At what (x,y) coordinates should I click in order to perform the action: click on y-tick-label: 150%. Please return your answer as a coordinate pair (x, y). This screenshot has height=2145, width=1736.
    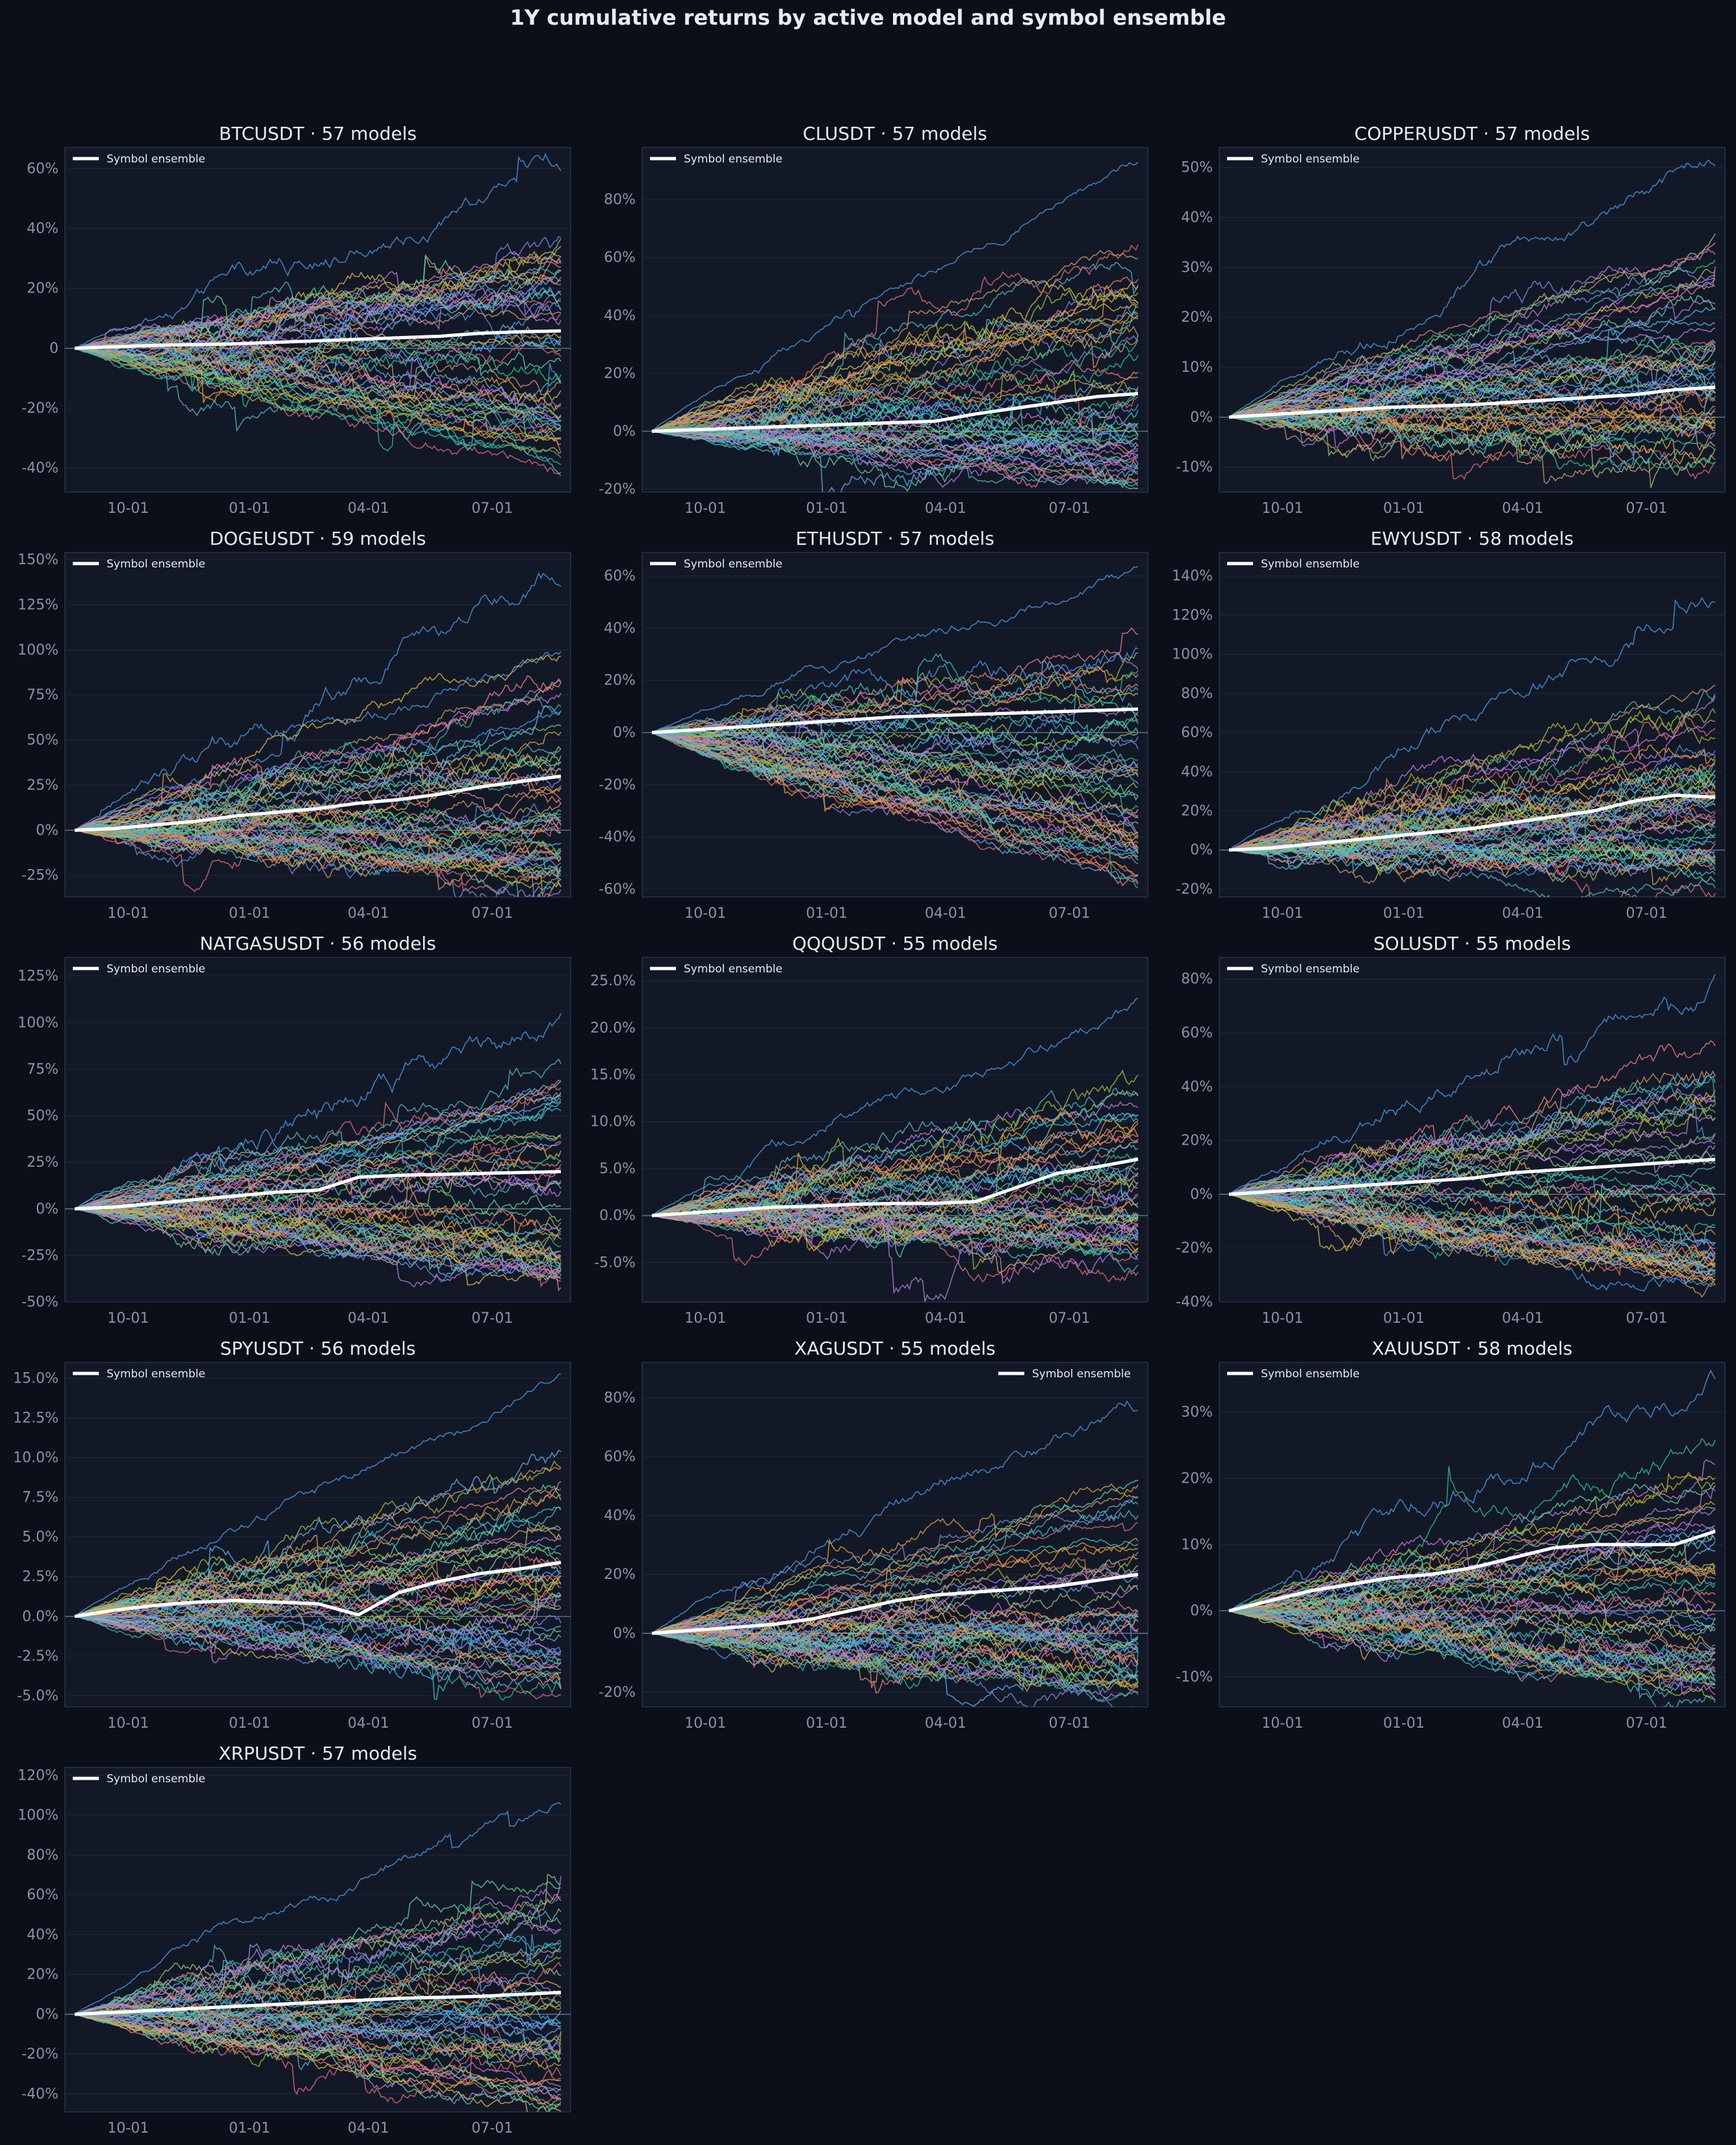
    Looking at the image, I should click on (38, 560).